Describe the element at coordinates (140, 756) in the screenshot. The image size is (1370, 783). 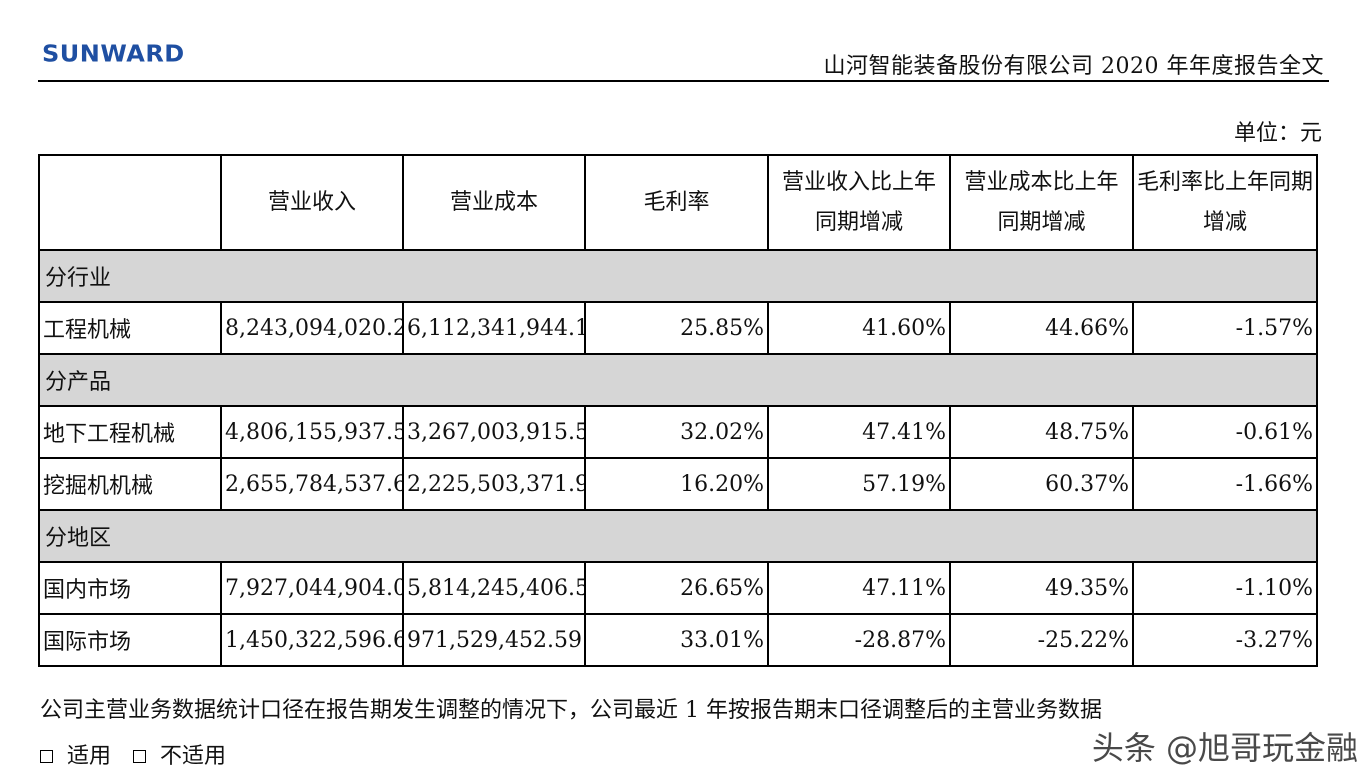
I see `not-applicable-checkbox` at that location.